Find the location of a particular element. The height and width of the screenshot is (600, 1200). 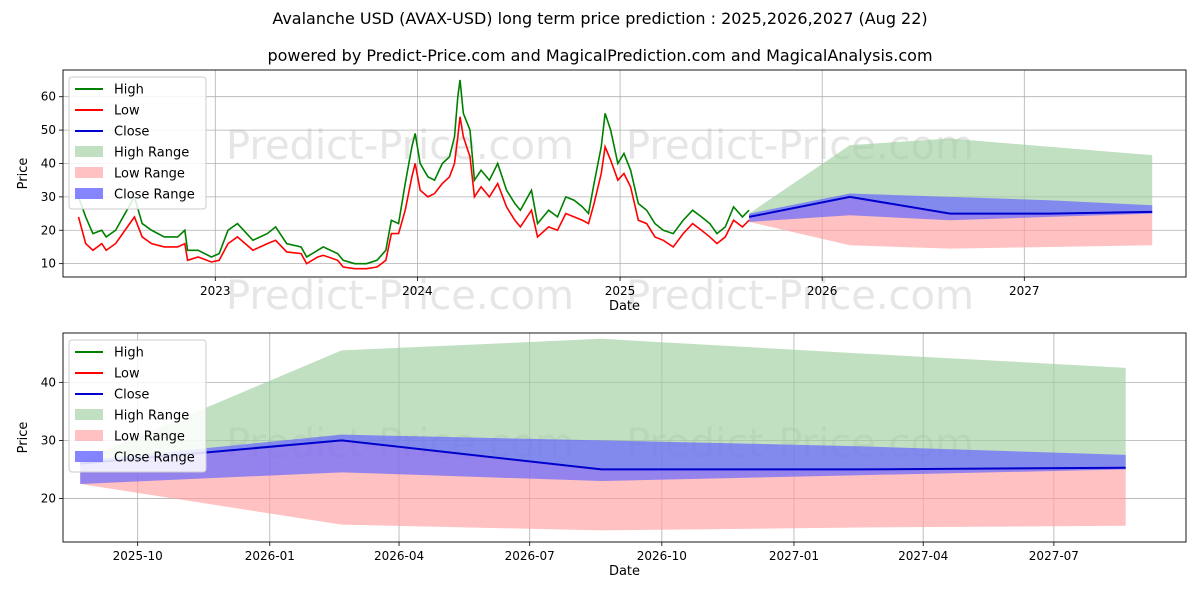

x-tick-label: 2024 is located at coordinates (417, 291).